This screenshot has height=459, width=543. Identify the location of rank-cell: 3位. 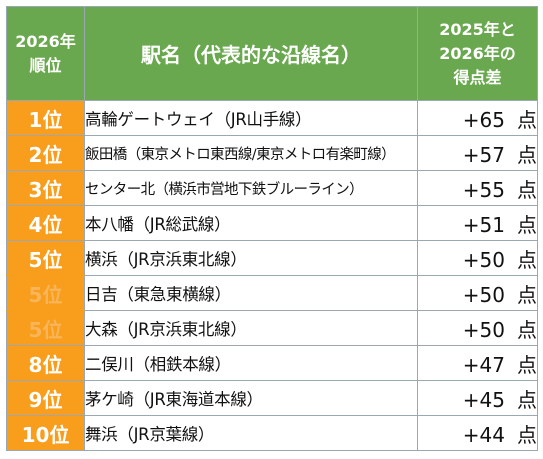
(45, 188).